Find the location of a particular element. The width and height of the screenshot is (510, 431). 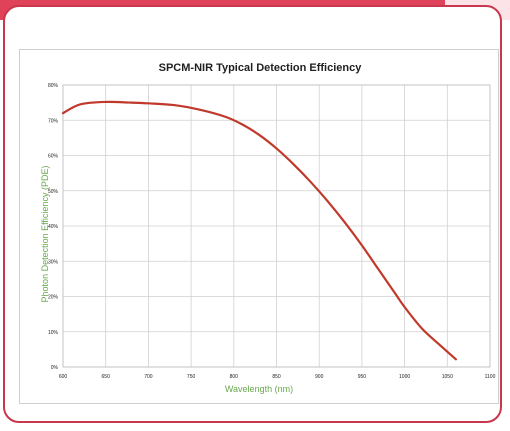

x-tick-label: 650 is located at coordinates (106, 377).